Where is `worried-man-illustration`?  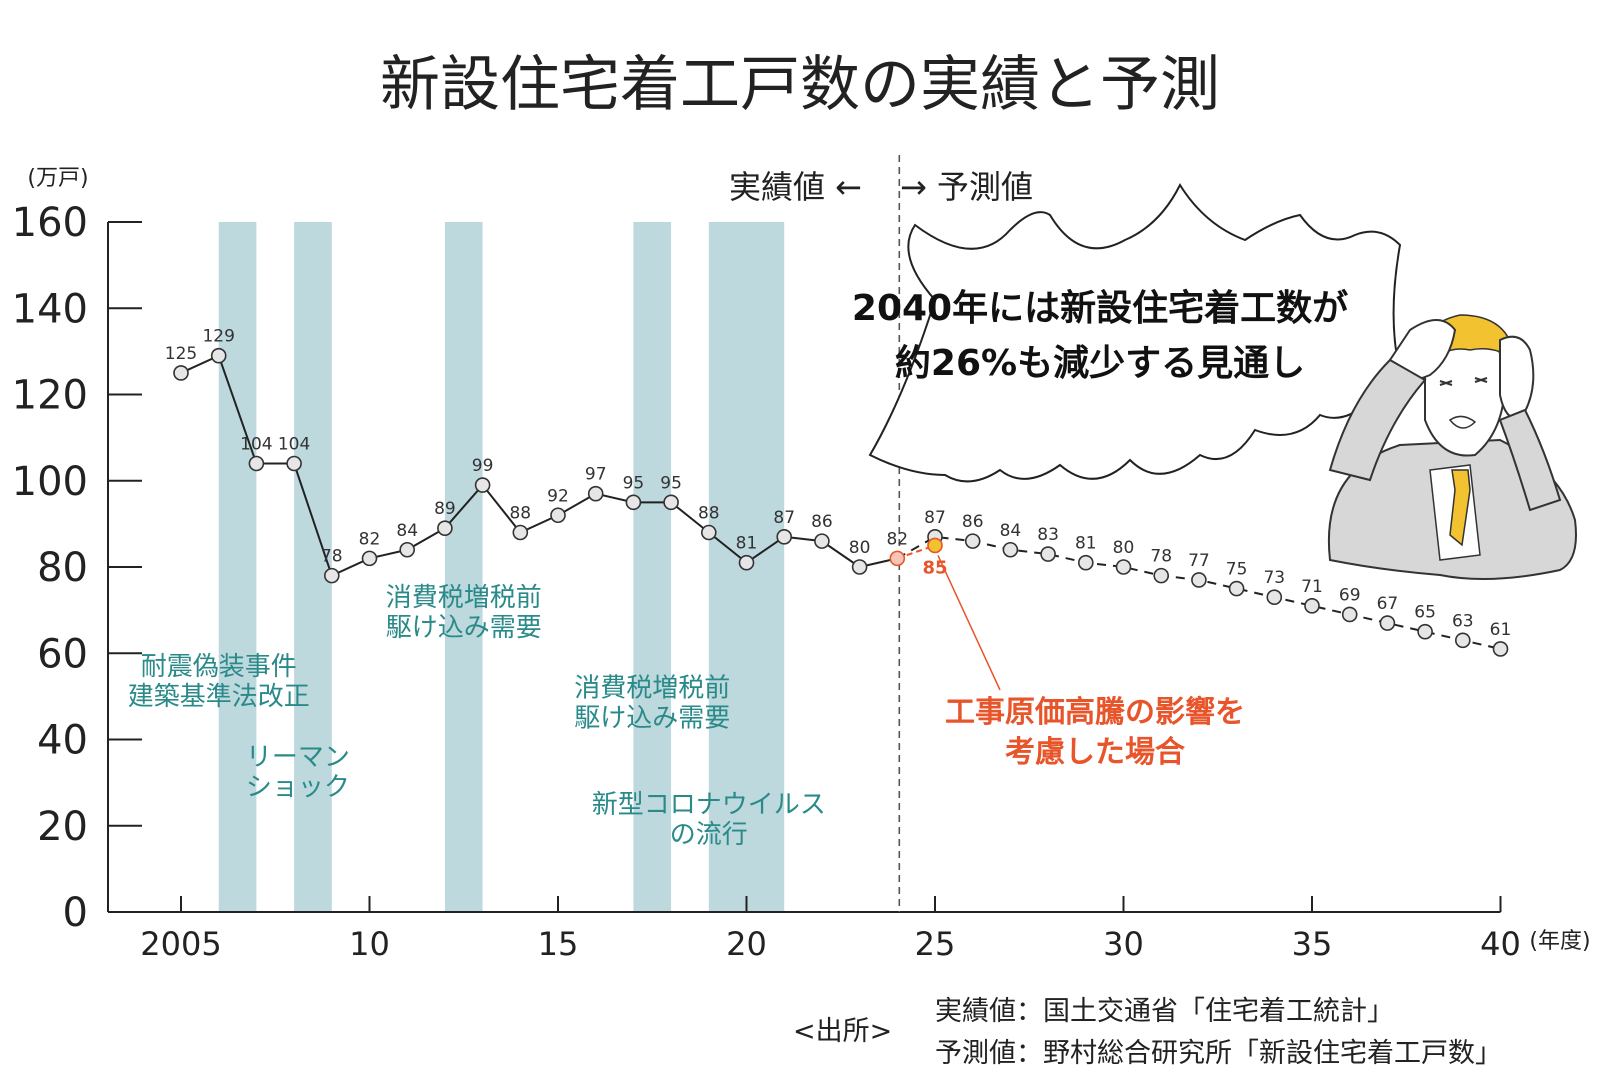 worried-man-illustration is located at coordinates (1452, 447).